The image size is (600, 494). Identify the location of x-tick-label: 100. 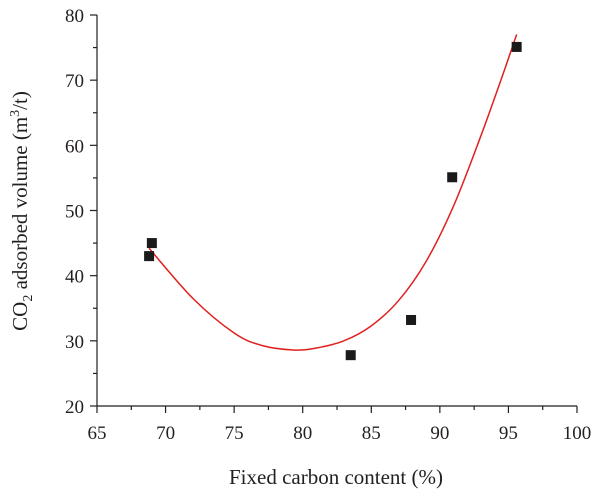
(577, 433).